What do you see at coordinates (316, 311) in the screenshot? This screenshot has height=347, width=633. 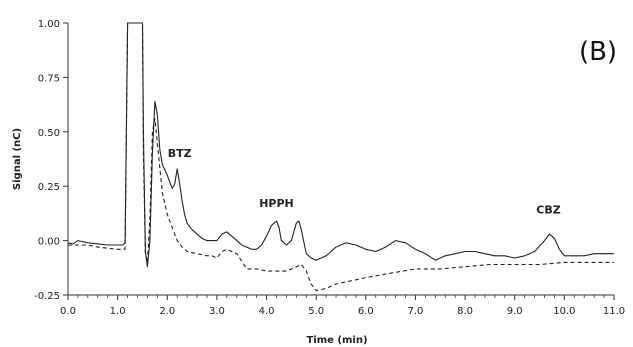 I see `x-tick-label: 5.0` at bounding box center [316, 311].